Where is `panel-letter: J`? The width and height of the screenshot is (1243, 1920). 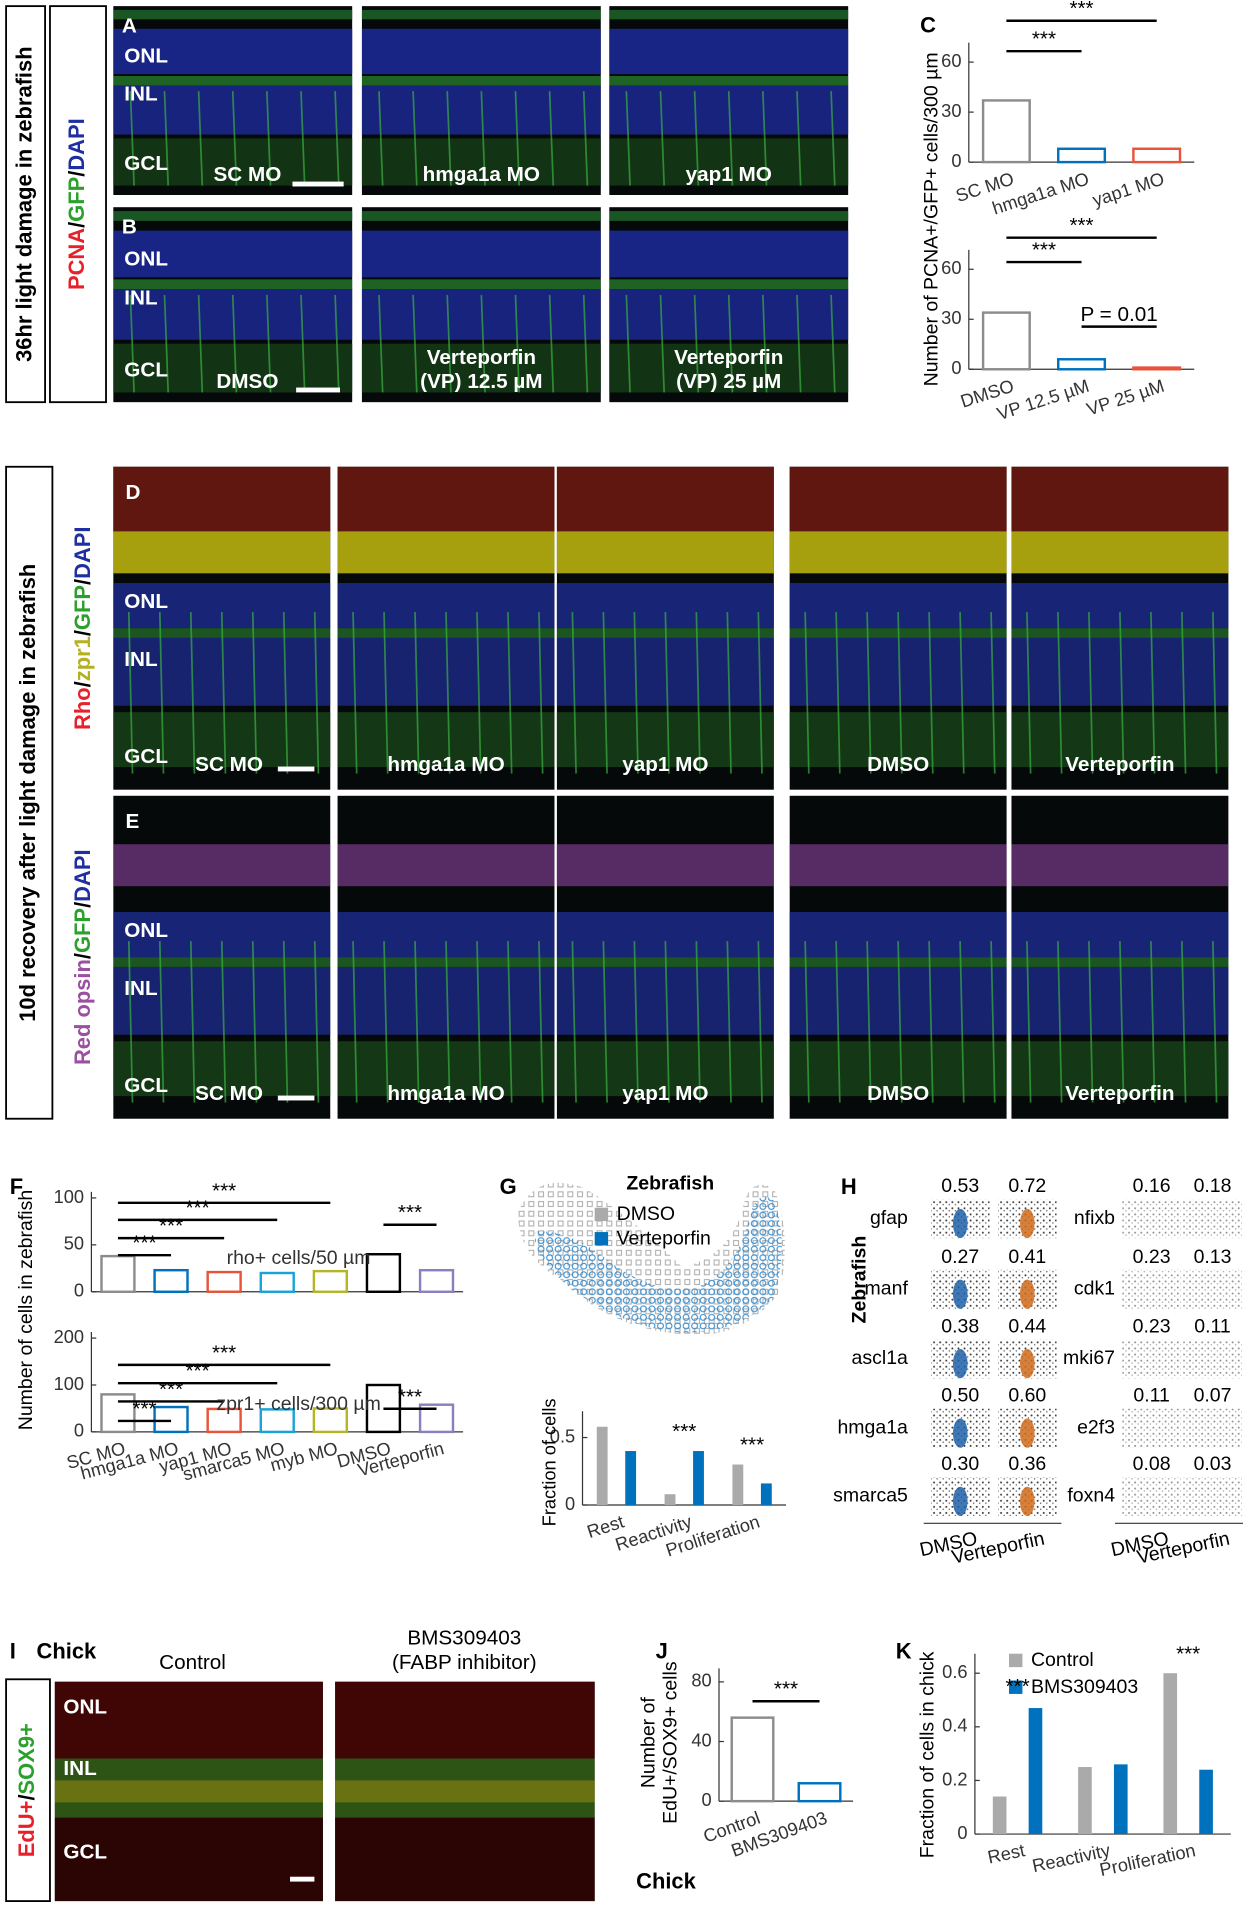
panel-letter: J is located at coordinates (662, 1650).